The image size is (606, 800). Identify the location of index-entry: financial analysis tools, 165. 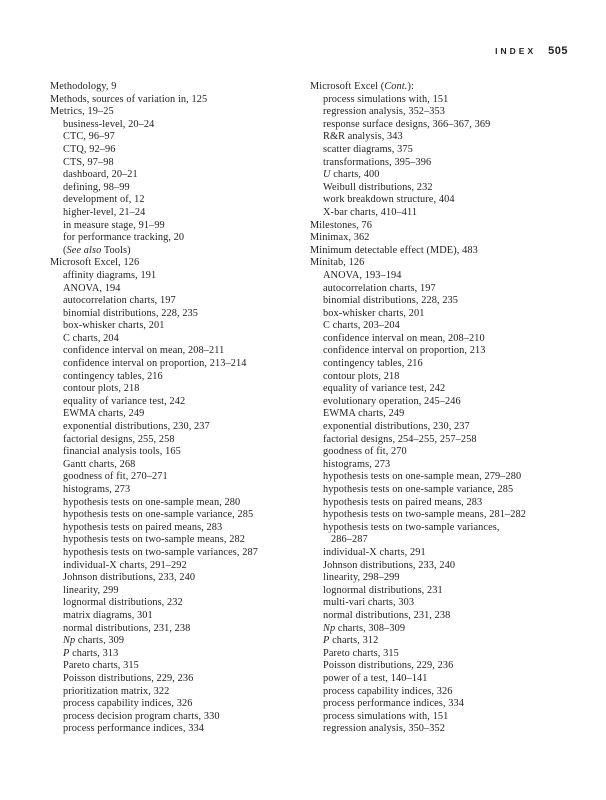
(122, 452).